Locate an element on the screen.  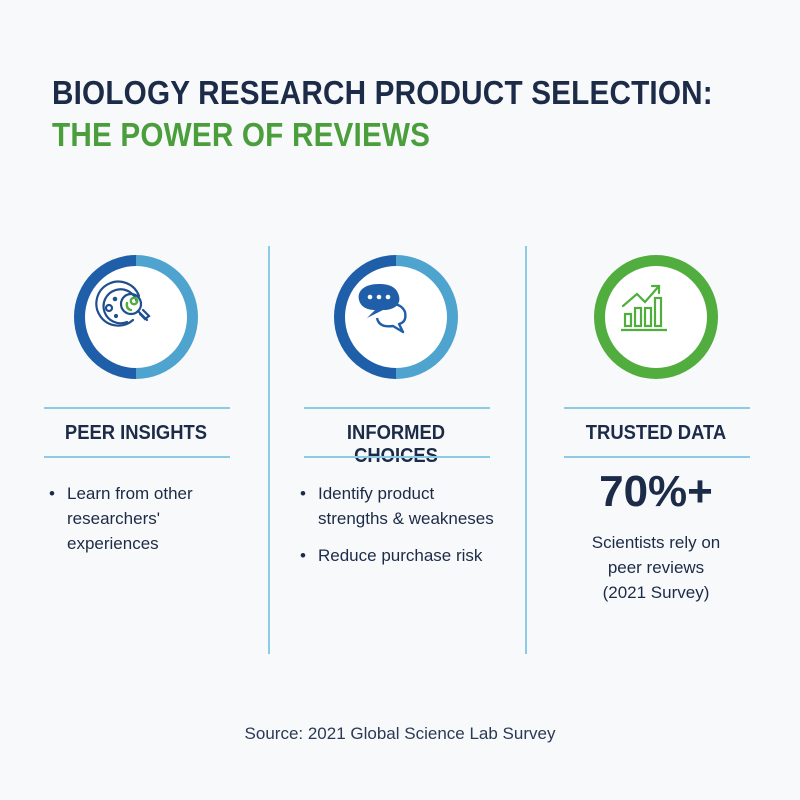
growth-chart-icon is located at coordinates (644, 308).